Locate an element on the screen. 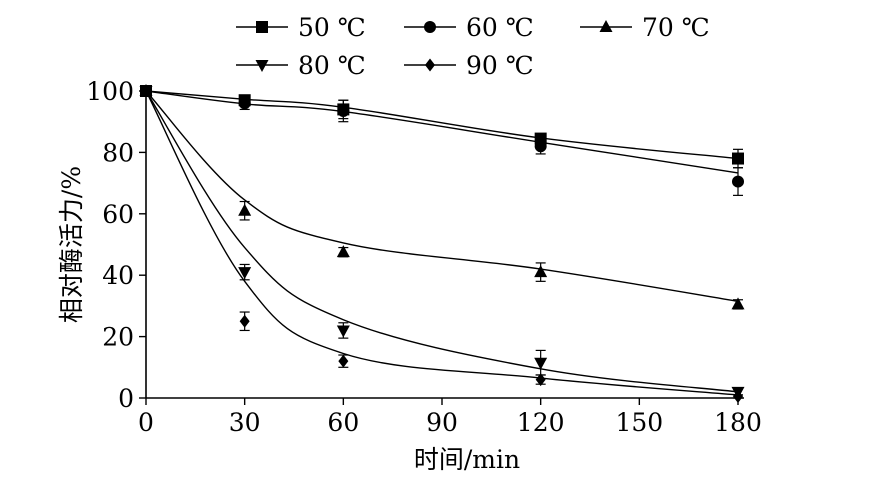 The width and height of the screenshot is (885, 491). x-tick-label: 90 is located at coordinates (442, 422).